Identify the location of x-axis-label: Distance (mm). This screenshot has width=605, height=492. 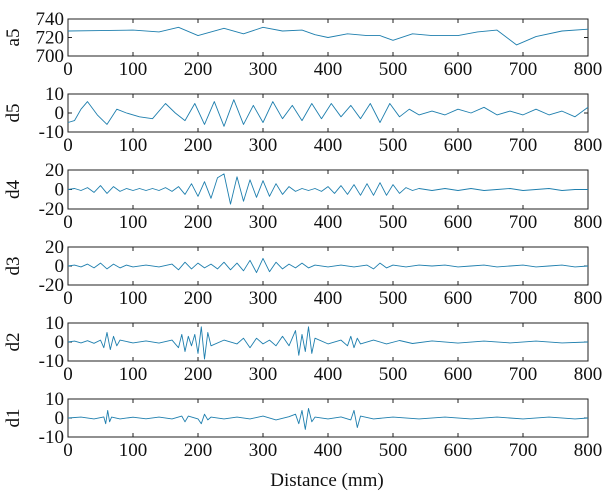
(326, 480).